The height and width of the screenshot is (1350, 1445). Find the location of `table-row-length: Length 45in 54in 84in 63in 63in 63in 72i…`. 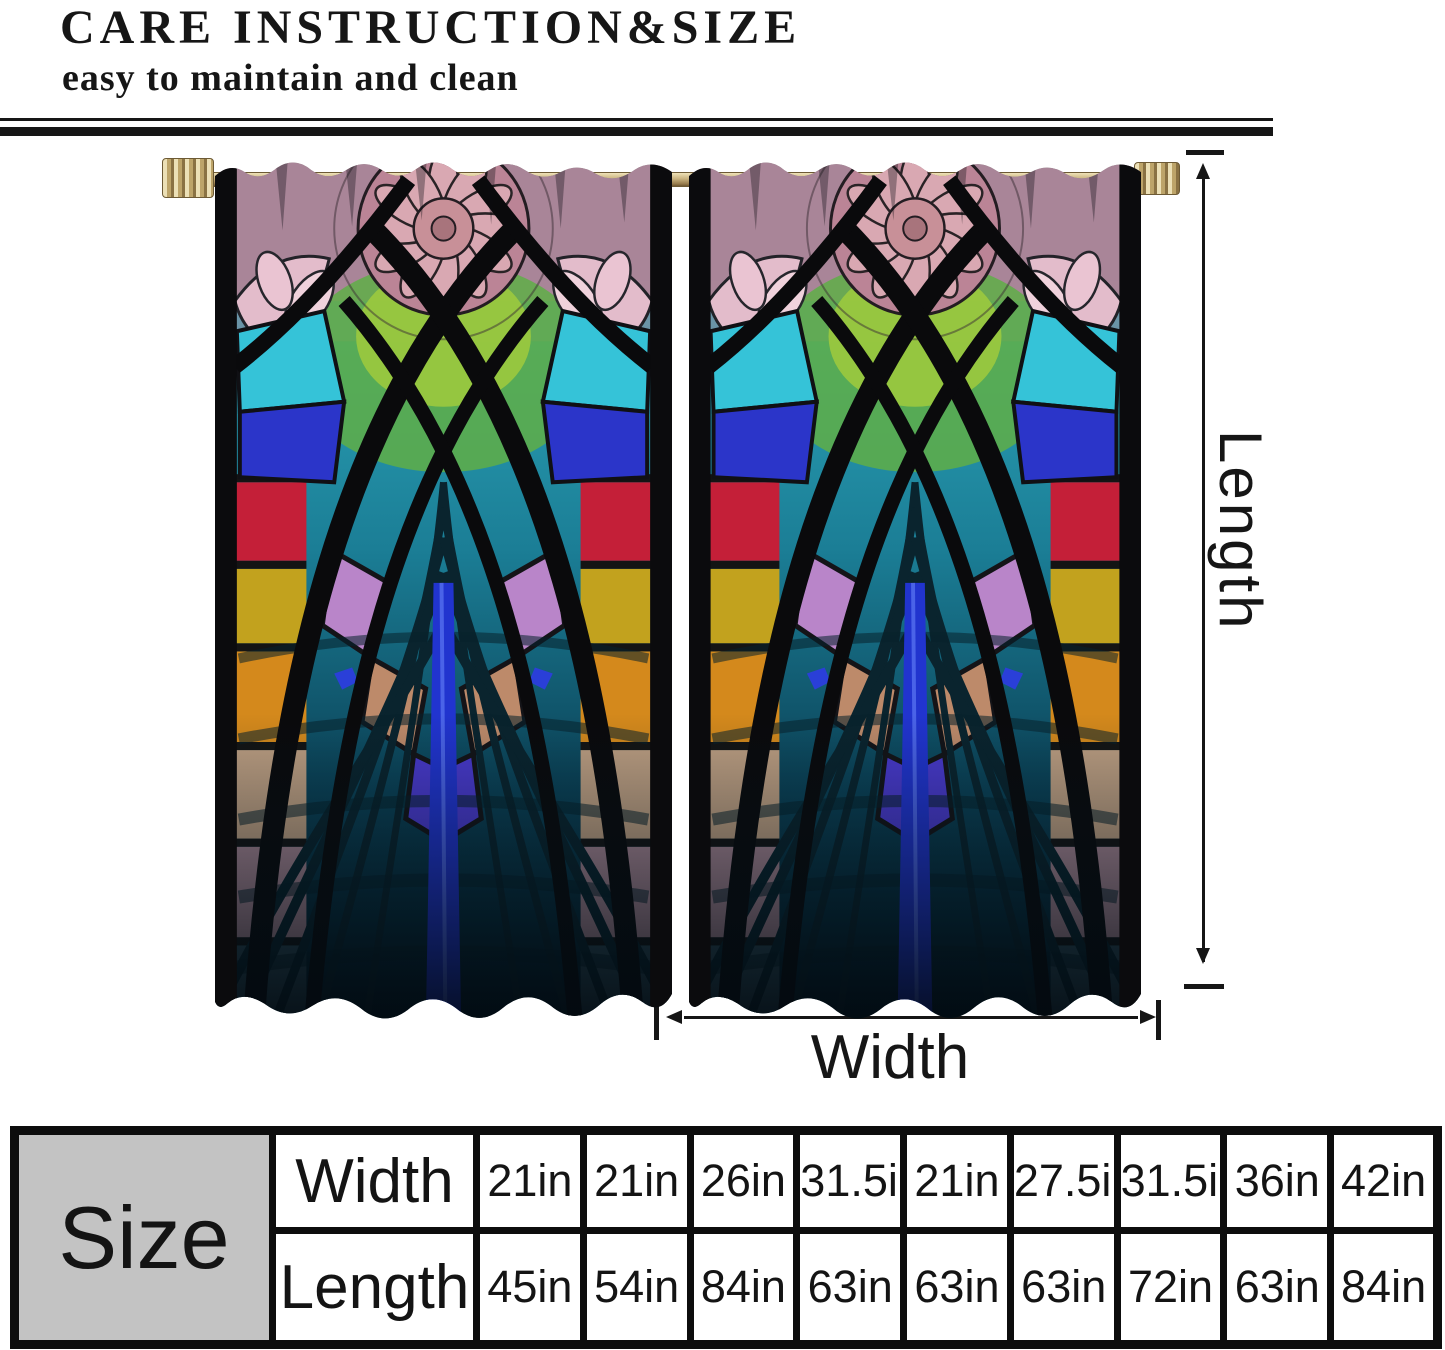

table-row-length: Length 45in 54in 84in 63in 63in 63in 72i… is located at coordinates (728, 1287).